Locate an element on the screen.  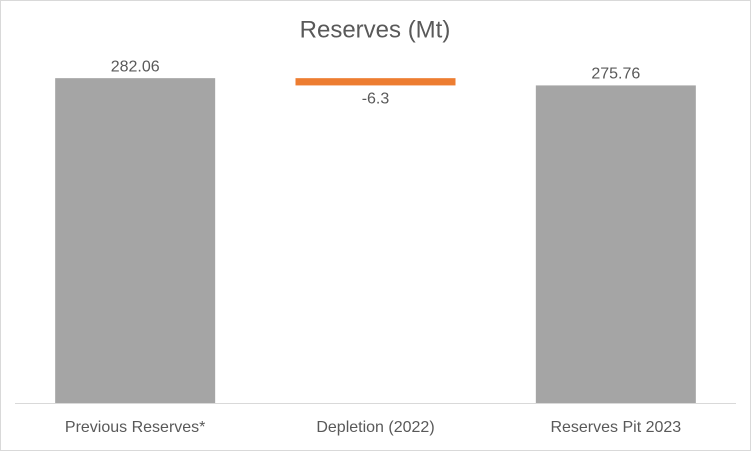
data-label: 275.76 is located at coordinates (615, 74).